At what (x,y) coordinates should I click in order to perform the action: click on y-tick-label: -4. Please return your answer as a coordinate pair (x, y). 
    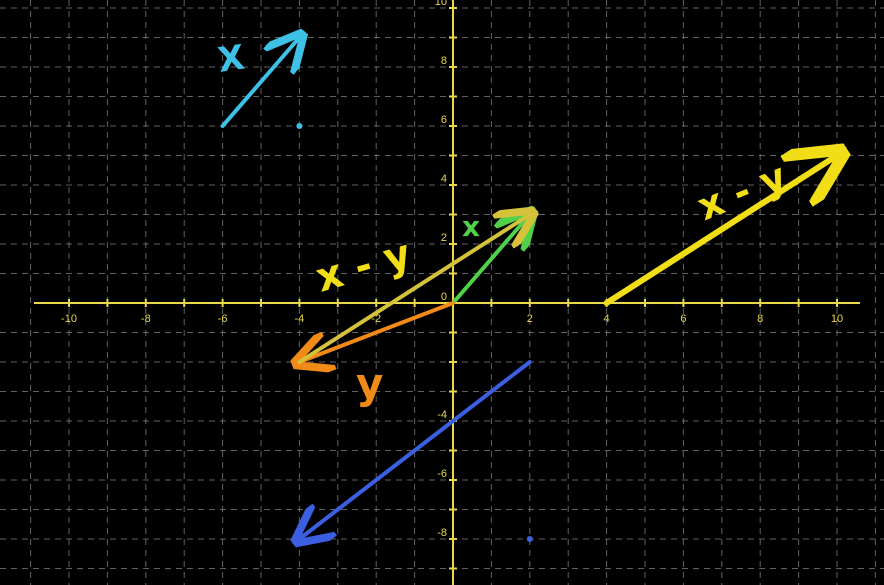
    Looking at the image, I should click on (442, 415).